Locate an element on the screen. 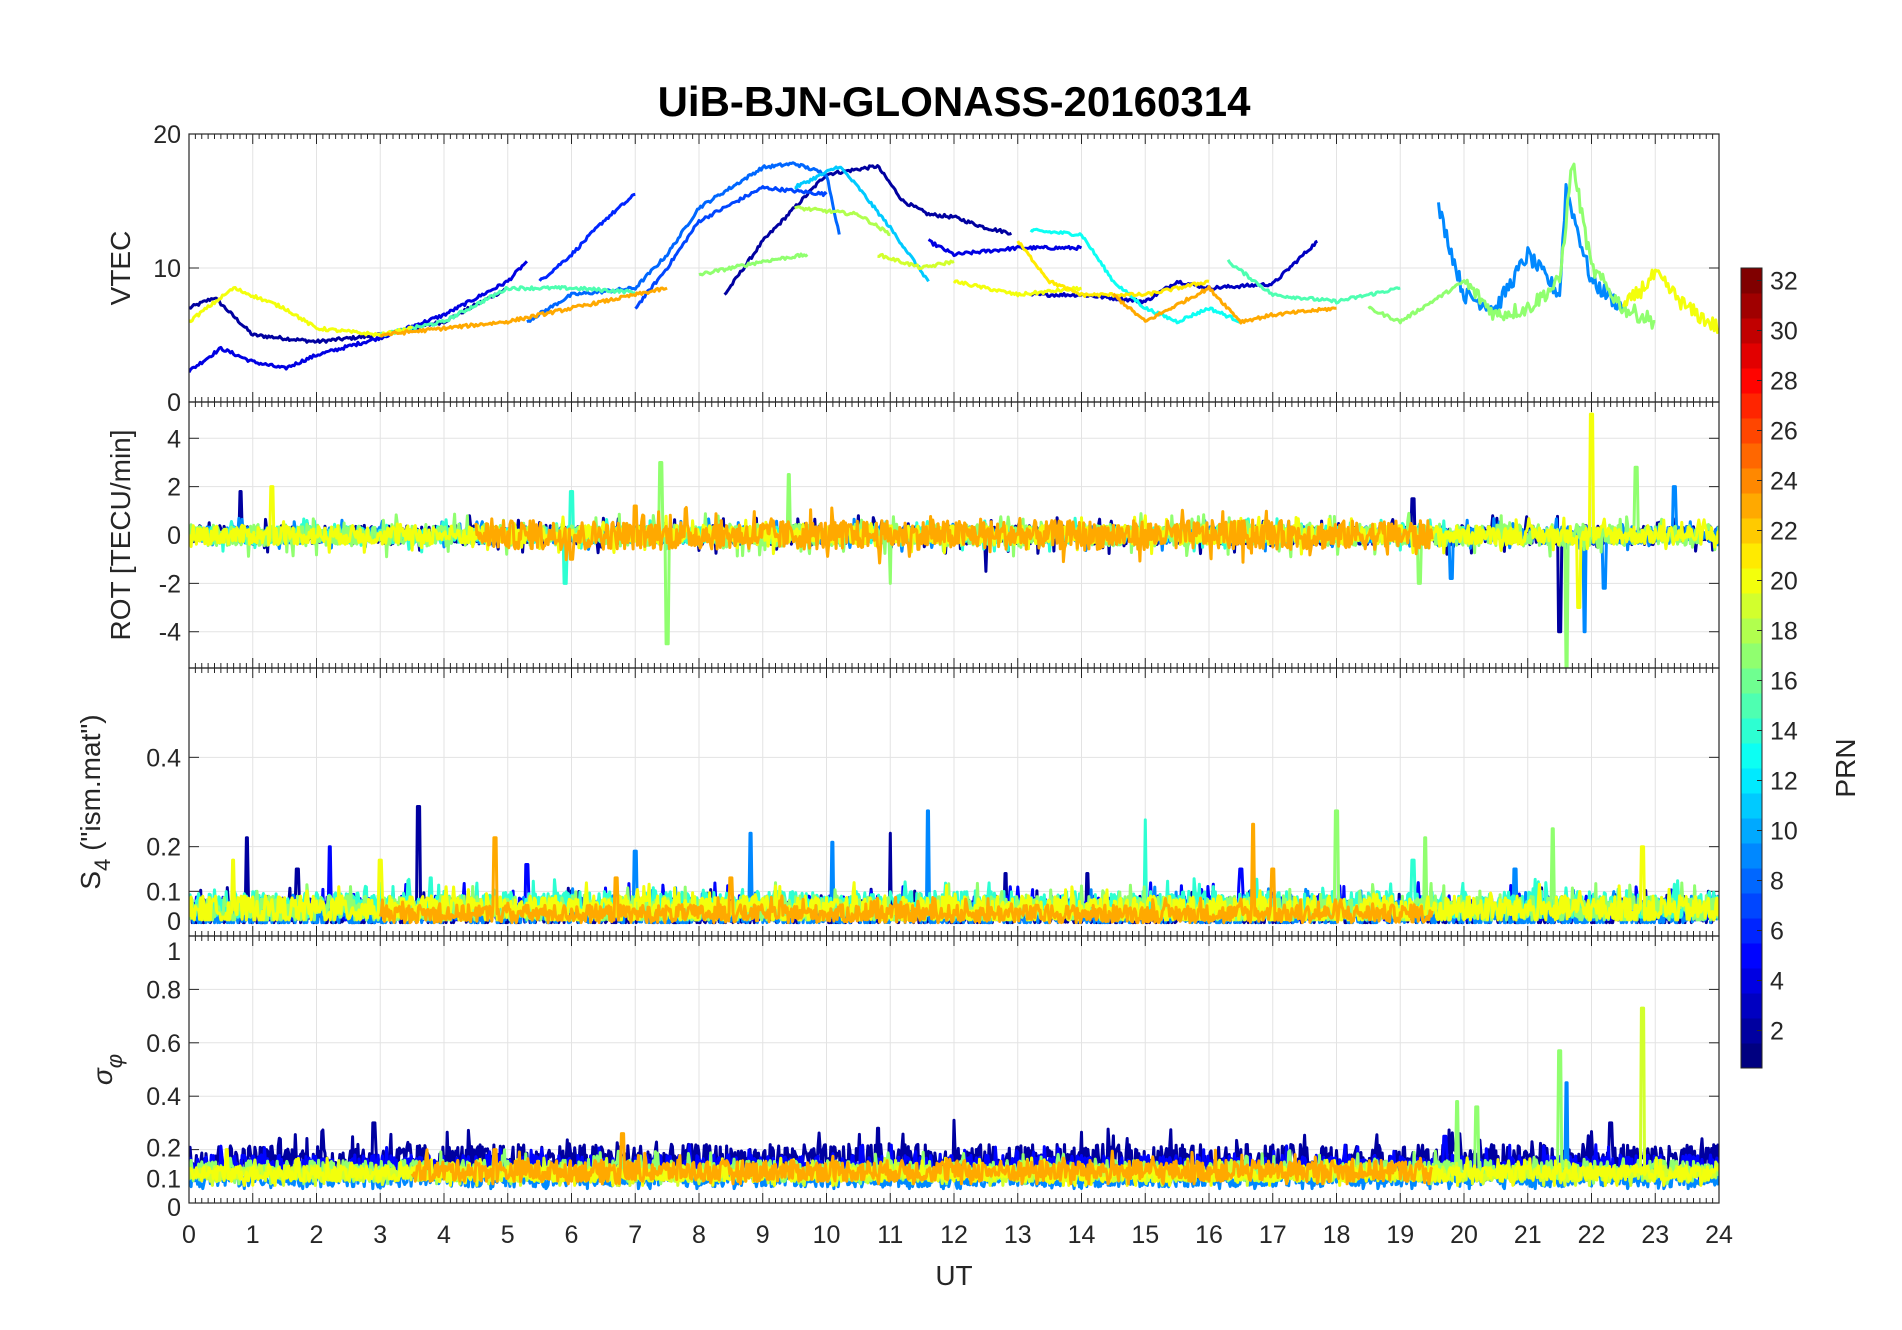 The height and width of the screenshot is (1330, 1902). colorbar-tick-label: 22 is located at coordinates (1784, 532).